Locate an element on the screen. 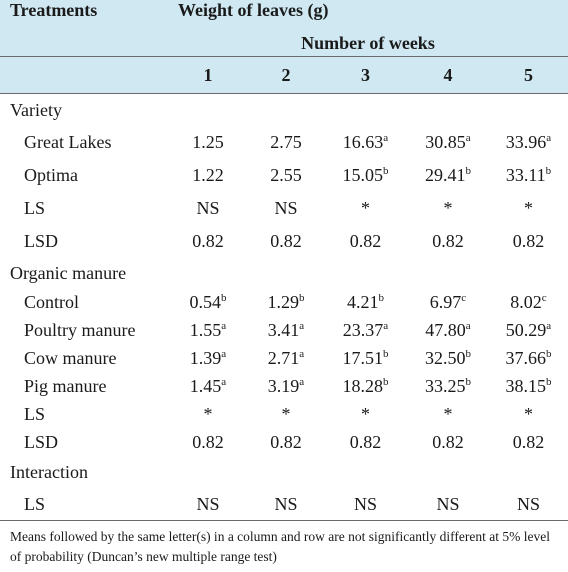 The image size is (568, 572). table-row: LSD 0.82 0.82 0.82 0.82 0.82 is located at coordinates (284, 240).